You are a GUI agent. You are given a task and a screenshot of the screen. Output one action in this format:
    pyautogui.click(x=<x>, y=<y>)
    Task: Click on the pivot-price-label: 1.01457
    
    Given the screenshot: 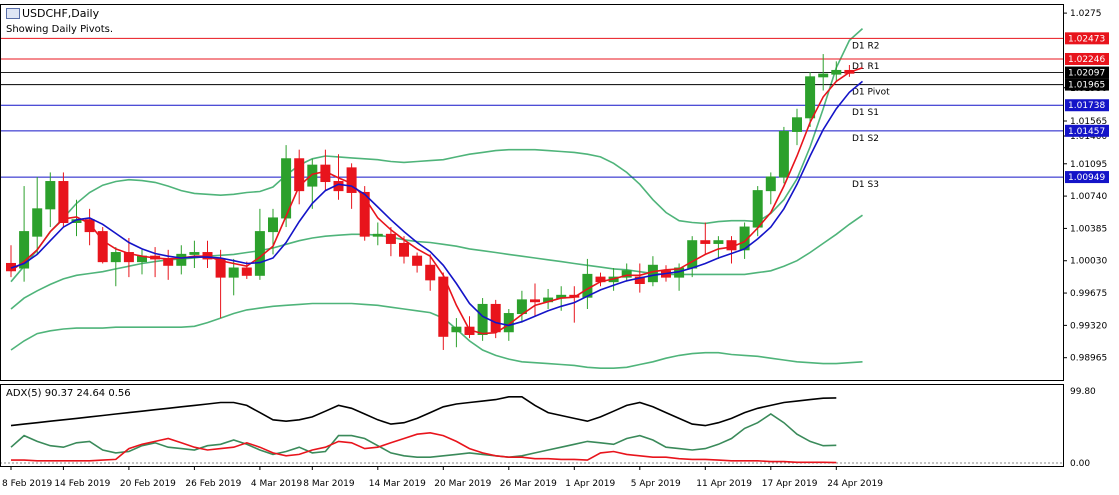 What is the action you would take?
    pyautogui.click(x=1086, y=132)
    